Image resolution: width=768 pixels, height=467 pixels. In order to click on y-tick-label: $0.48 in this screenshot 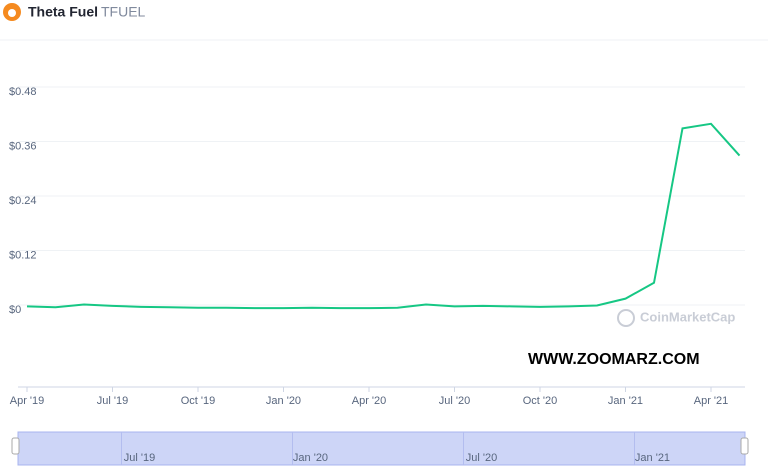, I will do `click(23, 92)`.